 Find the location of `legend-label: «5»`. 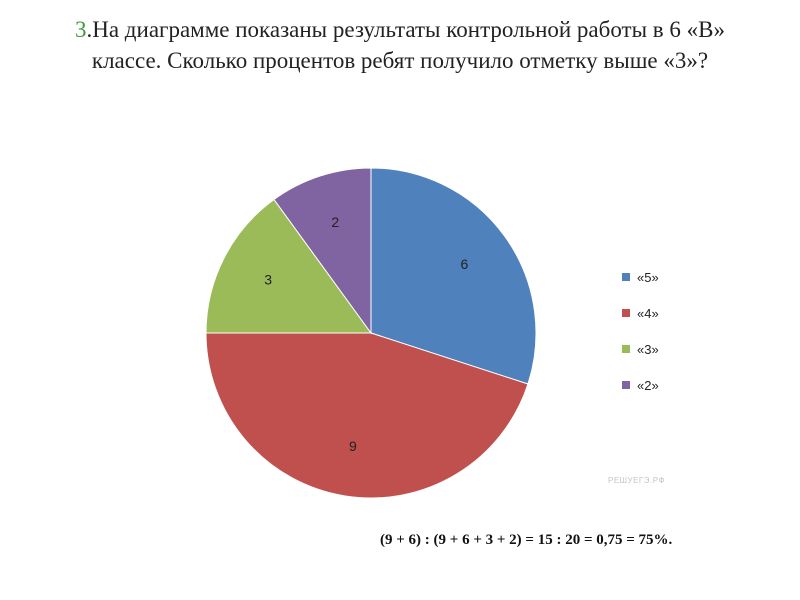

legend-label: «5» is located at coordinates (648, 277).